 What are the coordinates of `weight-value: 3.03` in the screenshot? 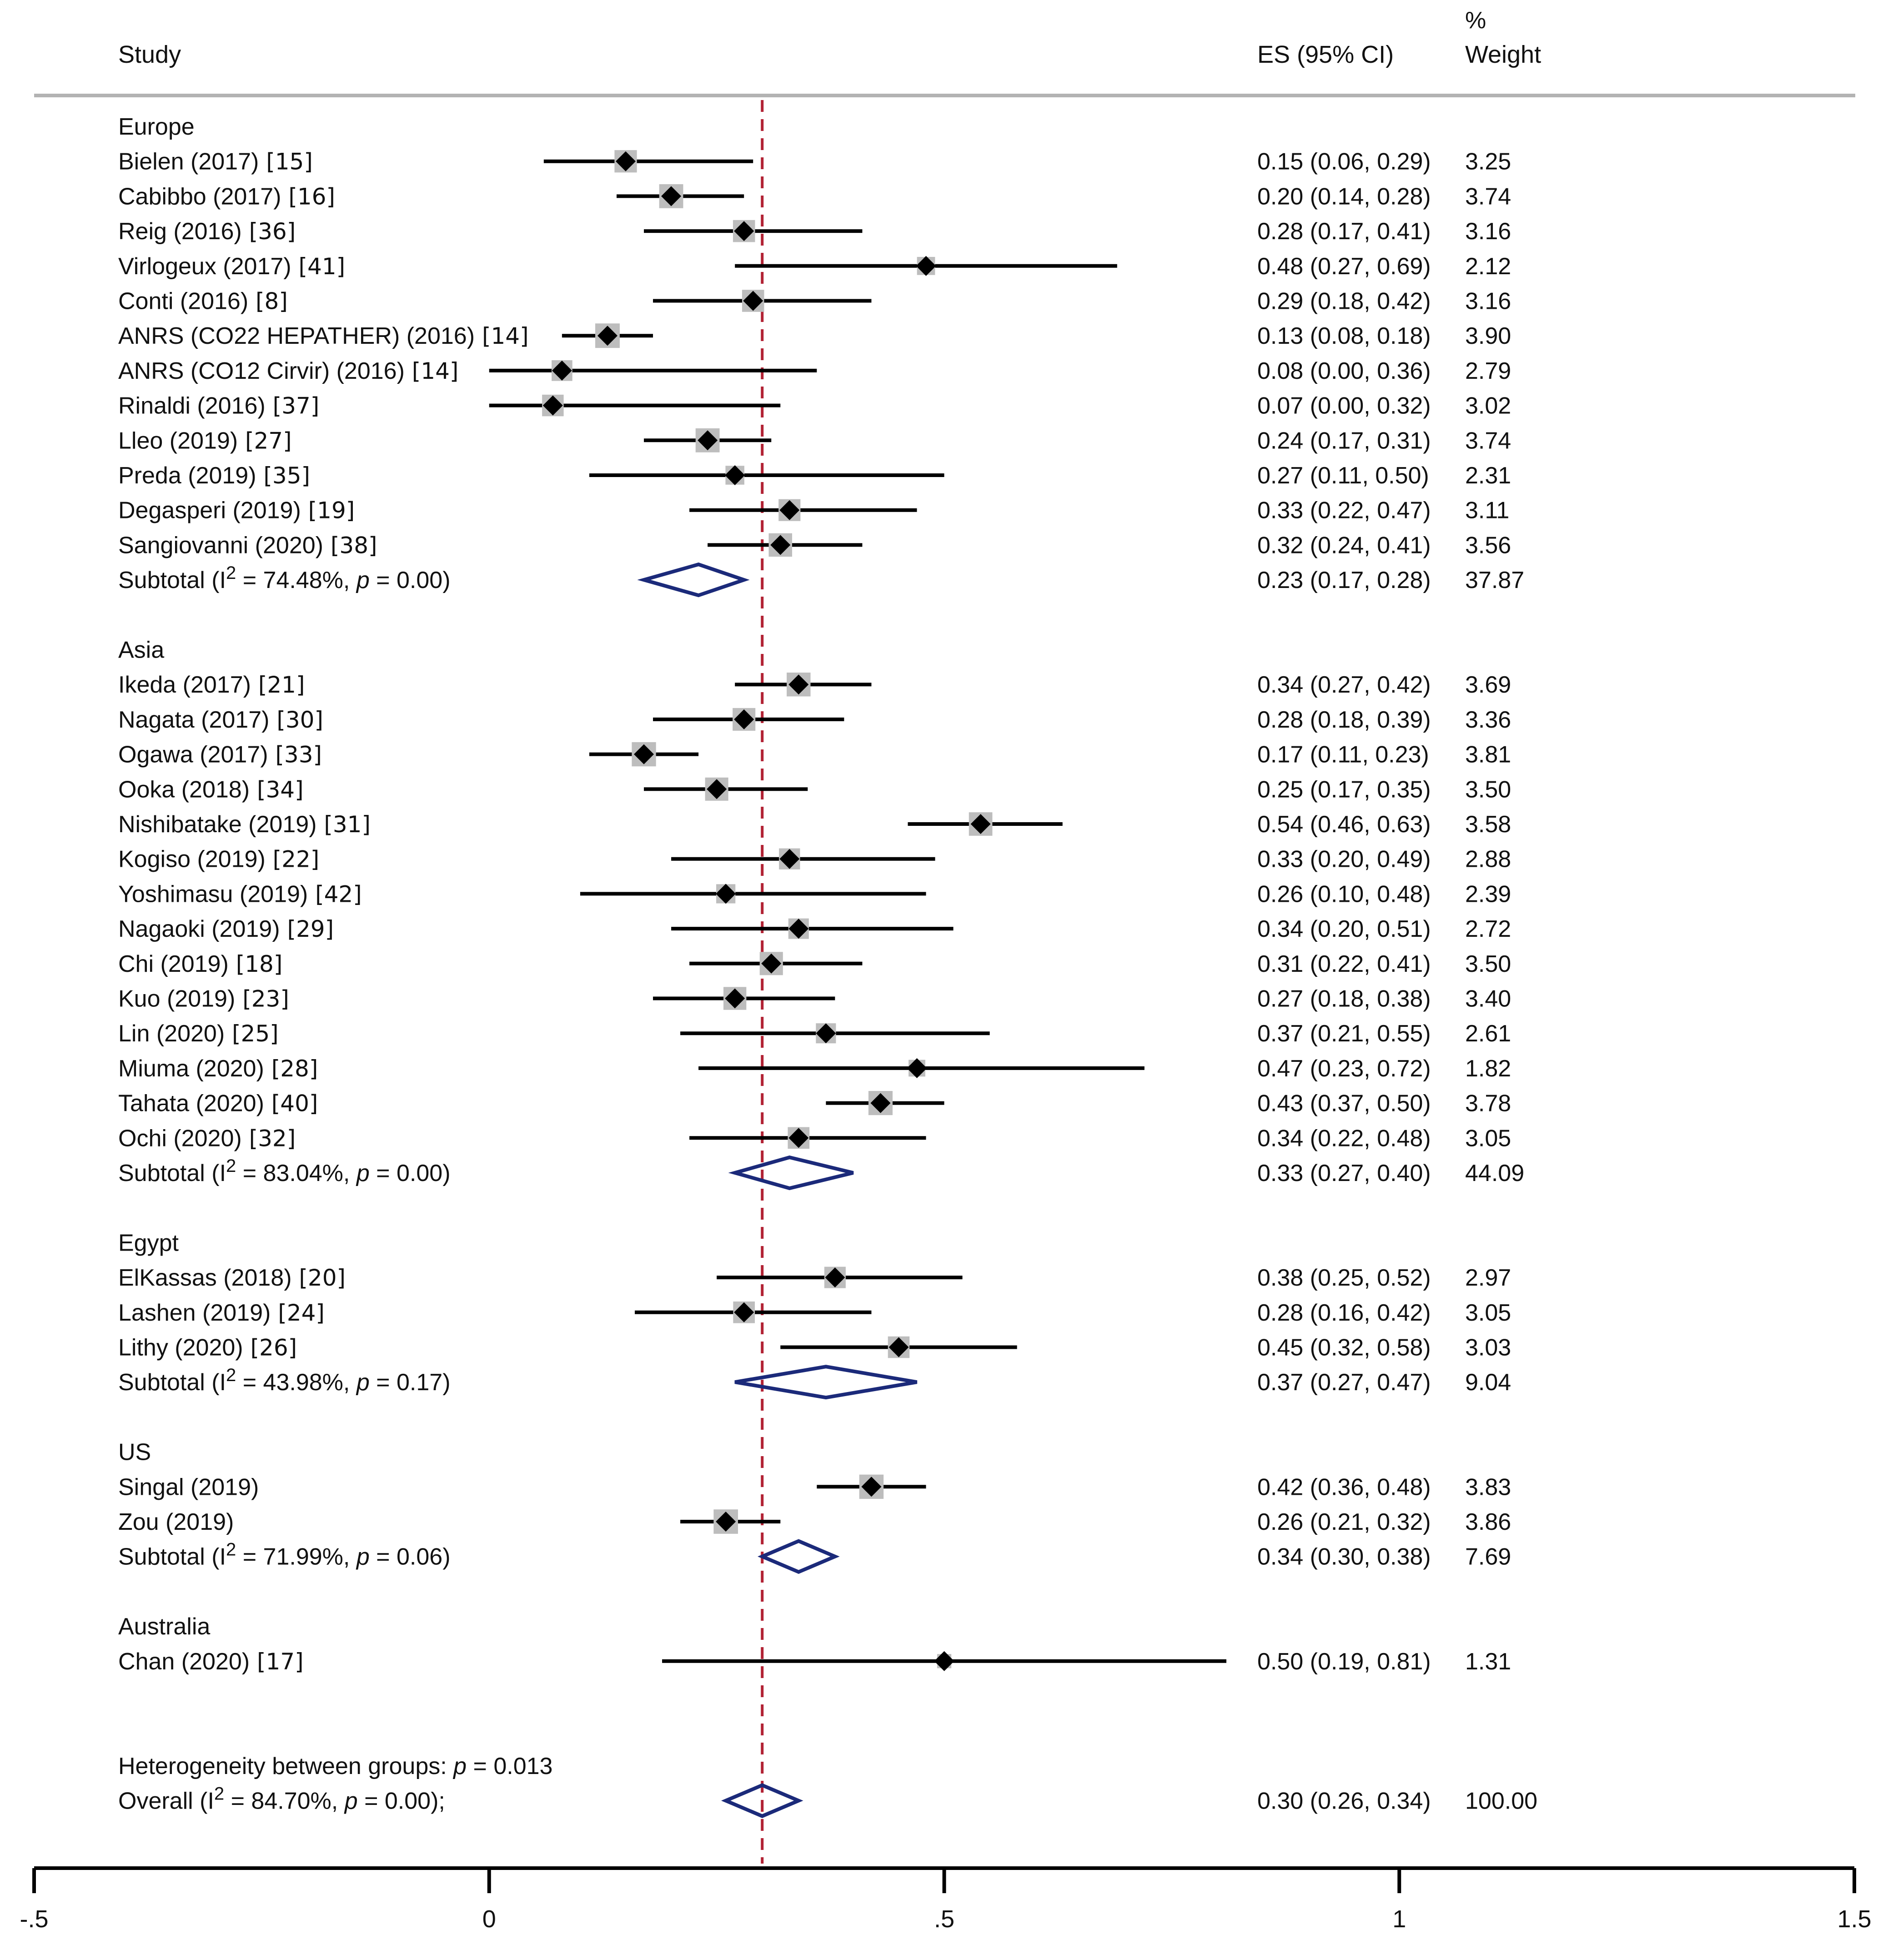 It's located at (1488, 1348).